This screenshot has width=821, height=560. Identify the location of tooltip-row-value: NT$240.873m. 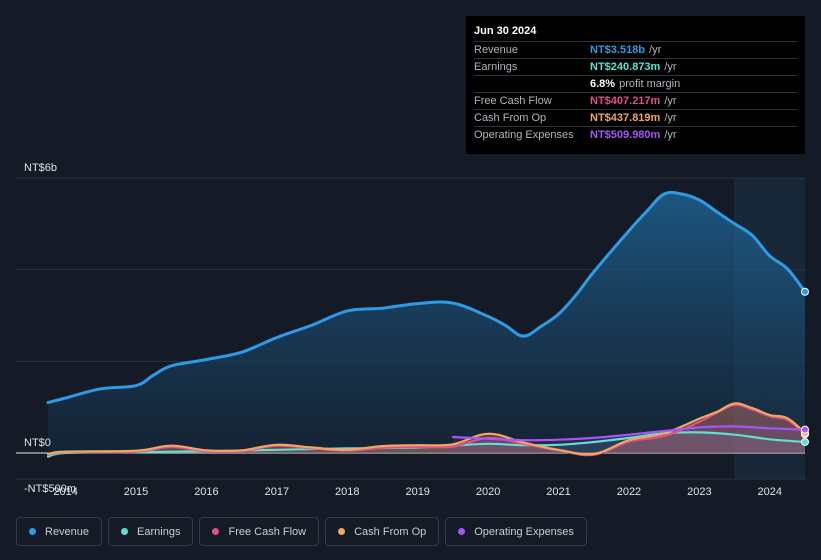
(625, 67).